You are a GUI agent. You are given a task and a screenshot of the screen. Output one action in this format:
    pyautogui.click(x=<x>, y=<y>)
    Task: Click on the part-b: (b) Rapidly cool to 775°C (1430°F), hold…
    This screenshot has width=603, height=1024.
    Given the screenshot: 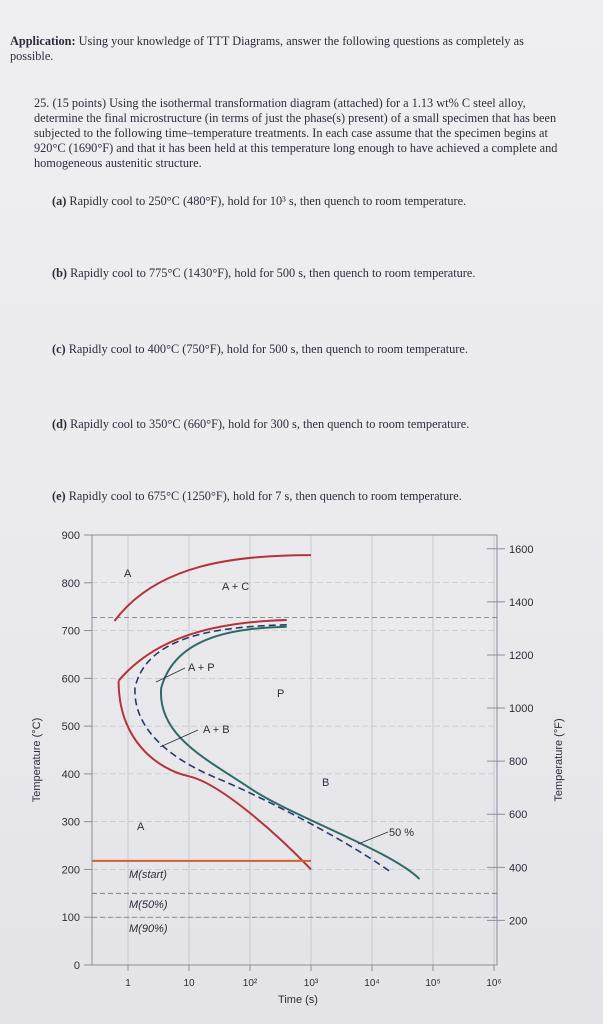 What is the action you would take?
    pyautogui.click(x=263, y=273)
    